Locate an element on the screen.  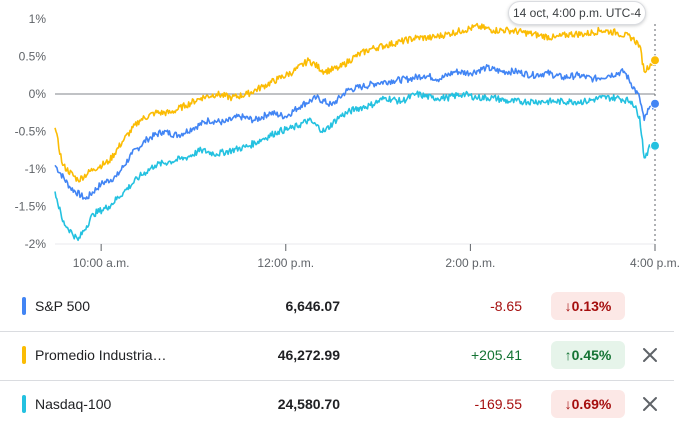
percent-change-value: 0.13% is located at coordinates (591, 306).